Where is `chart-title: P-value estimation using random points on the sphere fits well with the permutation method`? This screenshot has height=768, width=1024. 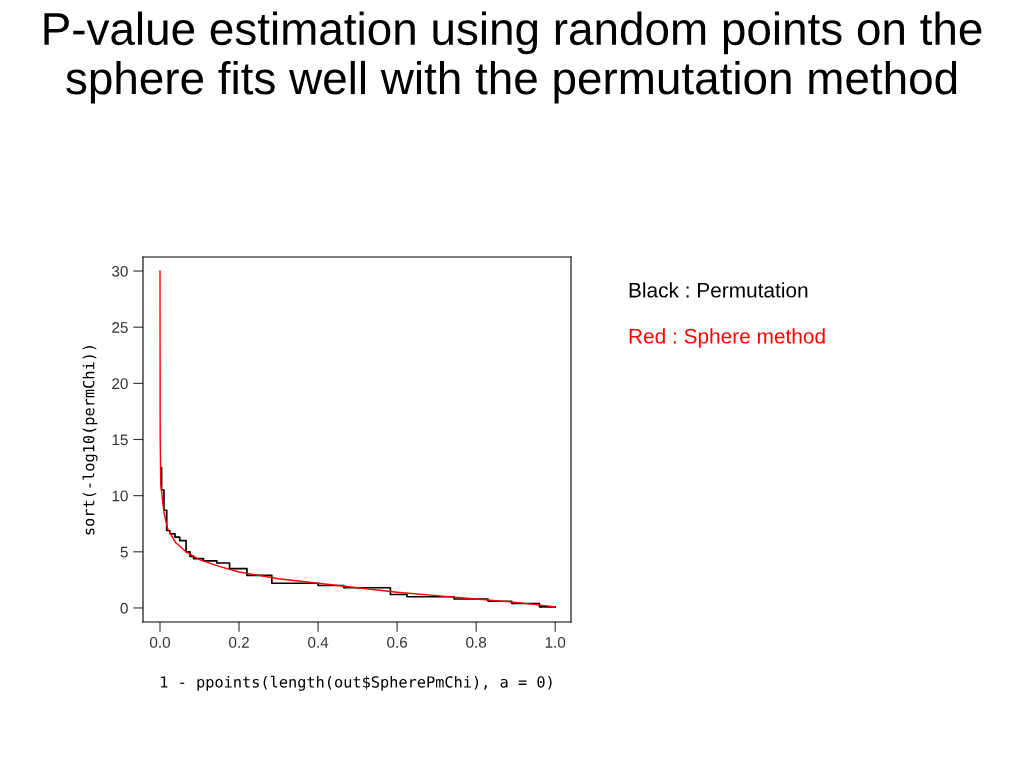 chart-title: P-value estimation using random points on the sphere fits well with the permutation method is located at coordinates (513, 57).